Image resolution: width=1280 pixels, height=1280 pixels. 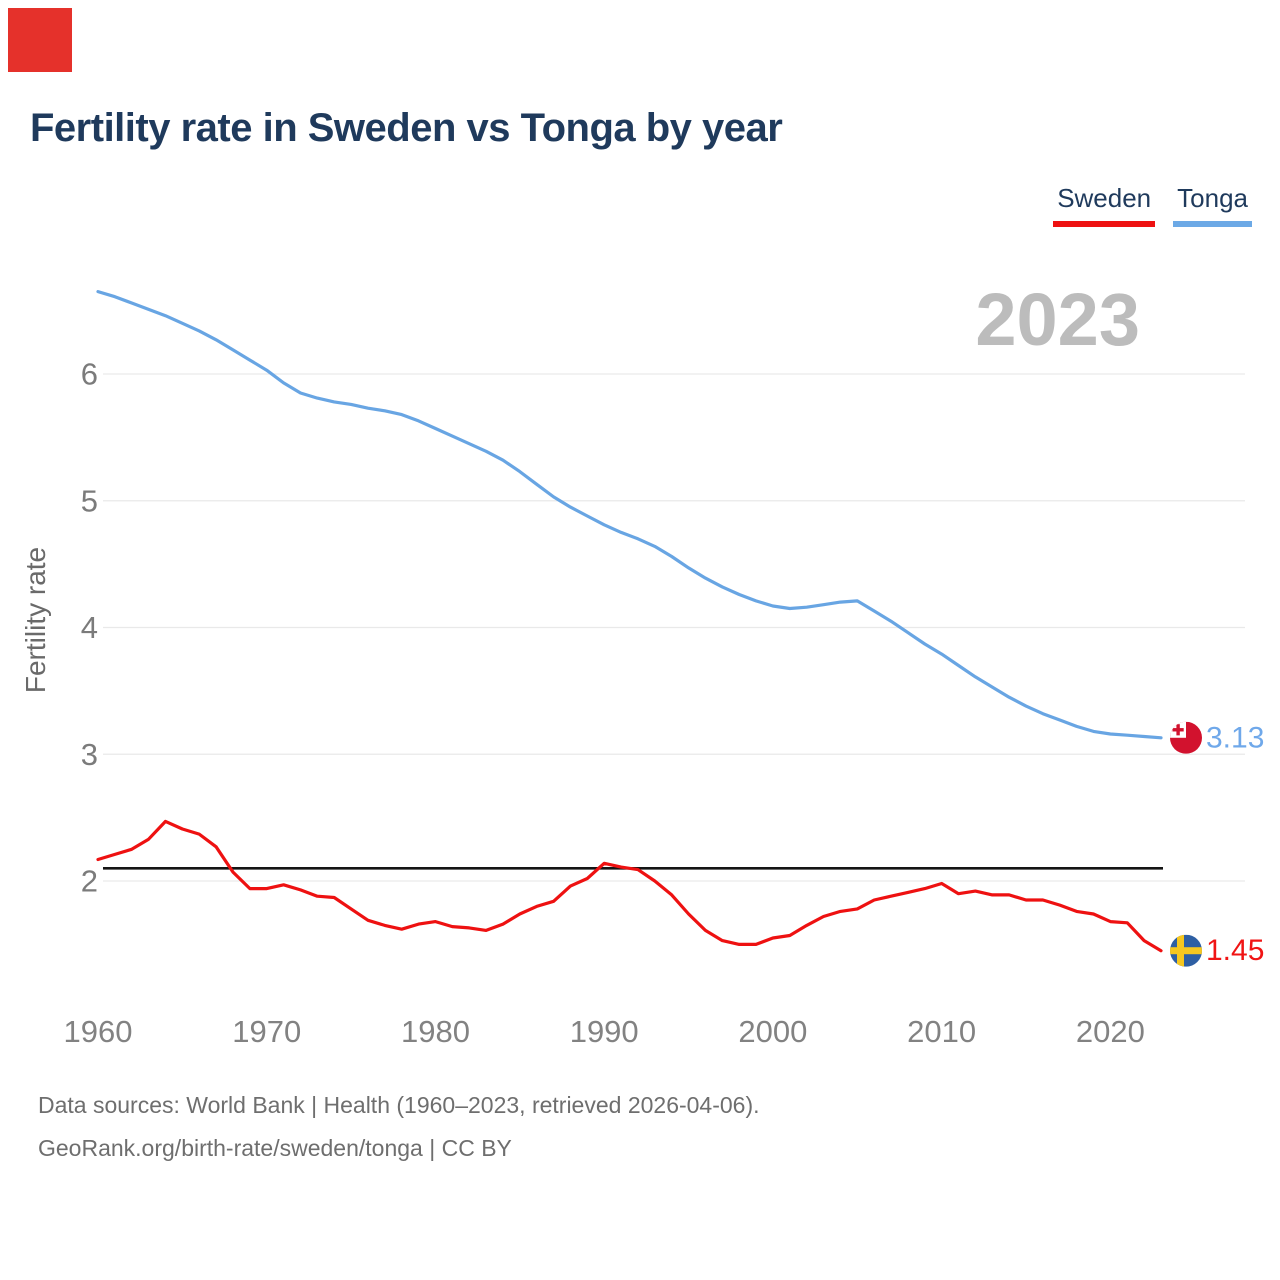 What do you see at coordinates (89, 881) in the screenshot?
I see `y-tick-label: 2` at bounding box center [89, 881].